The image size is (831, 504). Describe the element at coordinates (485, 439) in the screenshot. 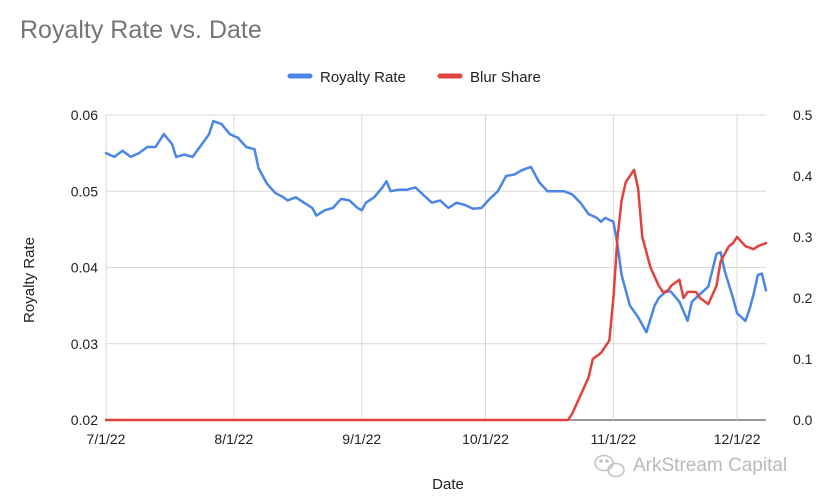

I see `x-tick-label: 10/1/22` at that location.